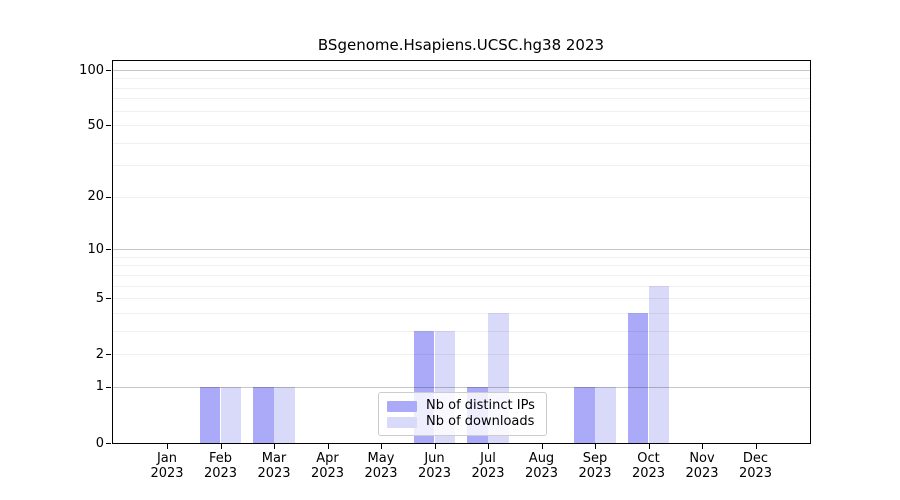 The image size is (900, 500). What do you see at coordinates (541, 458) in the screenshot?
I see `x-tick-month: Aug` at bounding box center [541, 458].